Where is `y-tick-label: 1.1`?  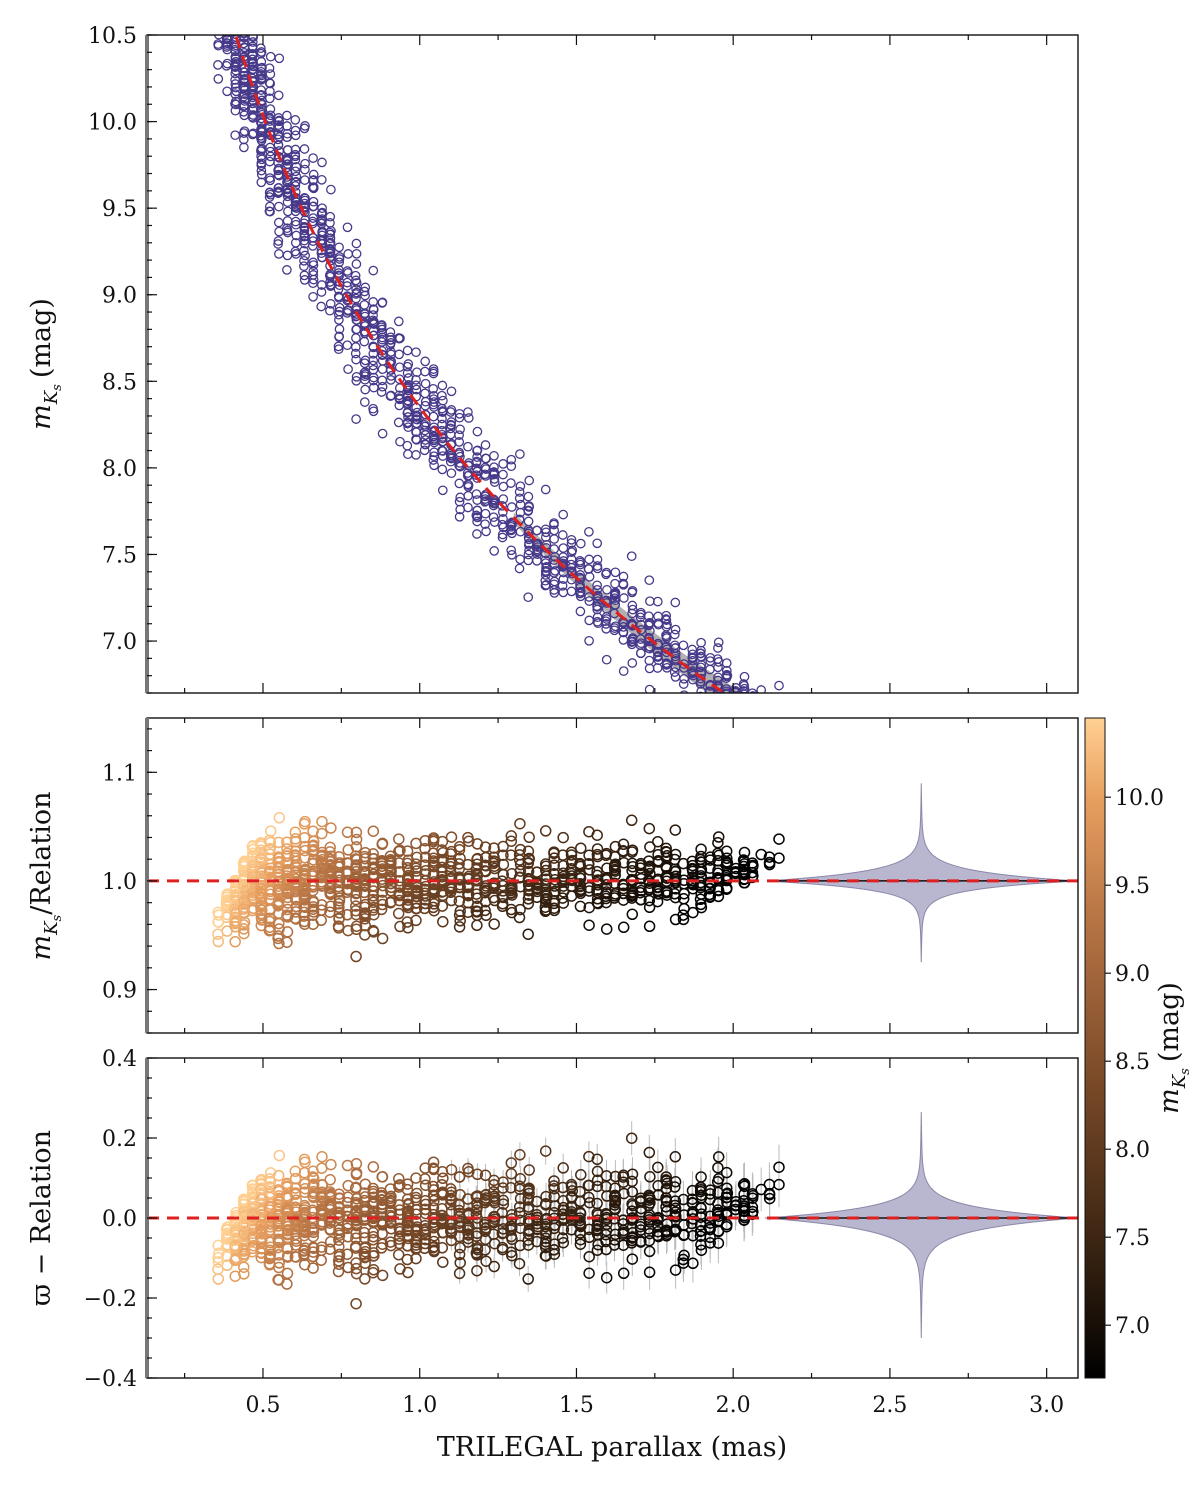 y-tick-label: 1.1 is located at coordinates (119, 773).